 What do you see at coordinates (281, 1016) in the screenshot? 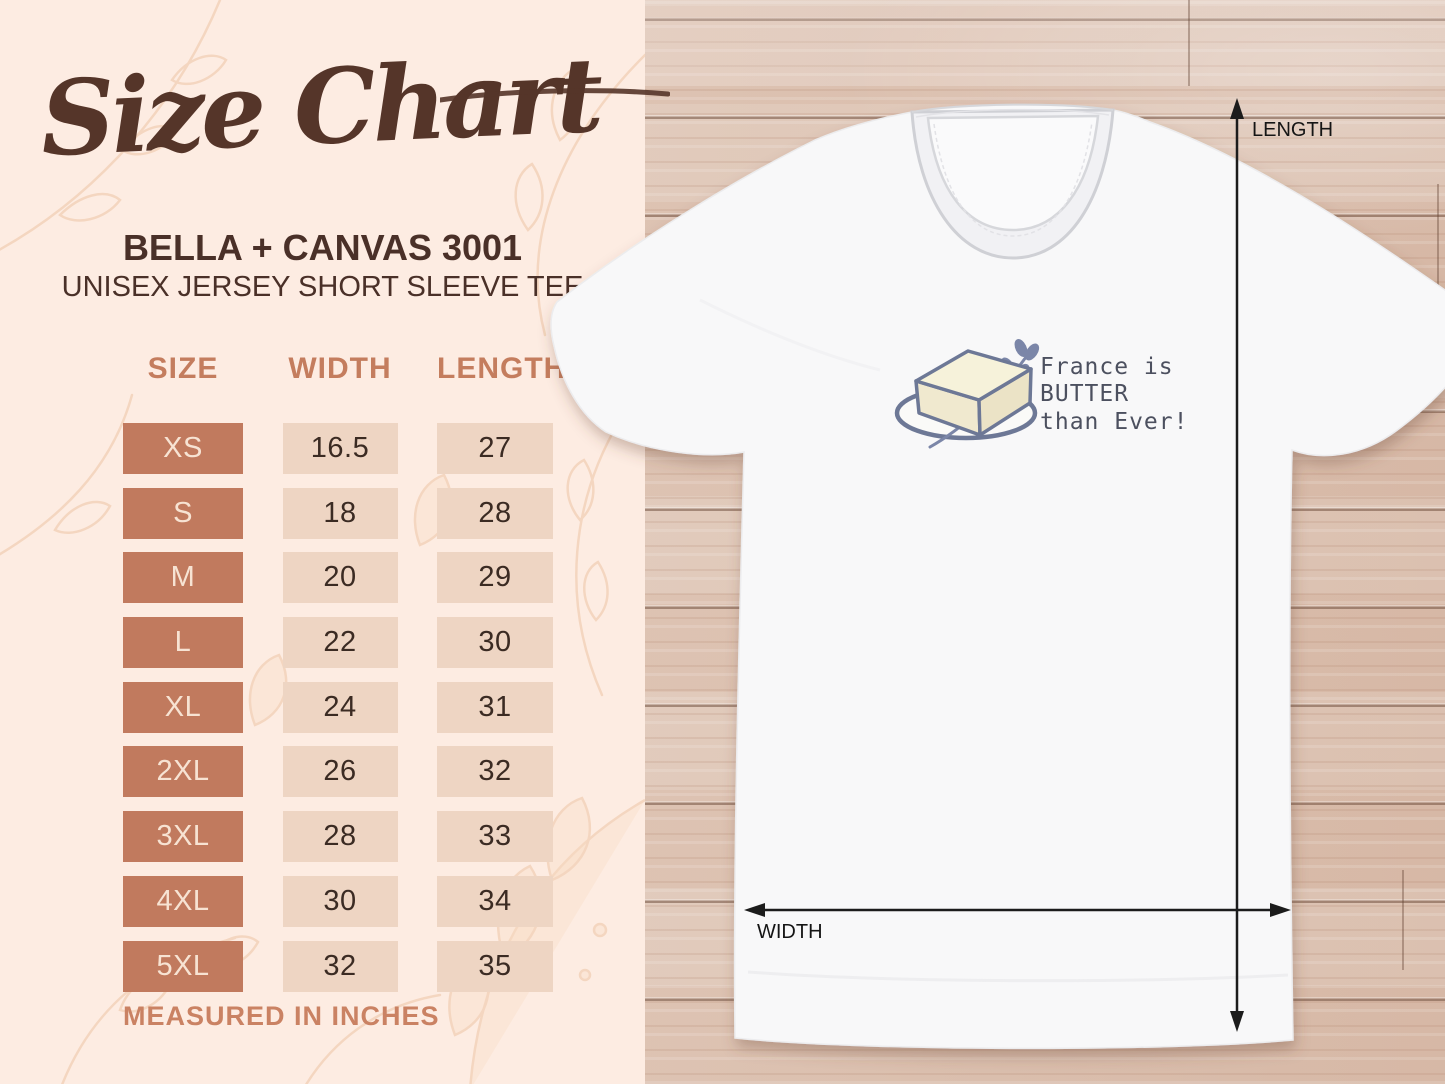
I see `measurement-unit-note: MEASURED IN INCHES` at bounding box center [281, 1016].